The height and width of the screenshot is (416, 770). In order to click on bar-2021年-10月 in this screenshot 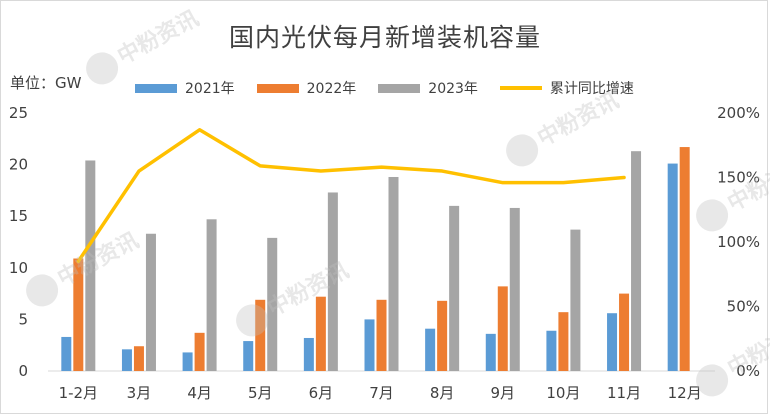, I will do `click(551, 350)`.